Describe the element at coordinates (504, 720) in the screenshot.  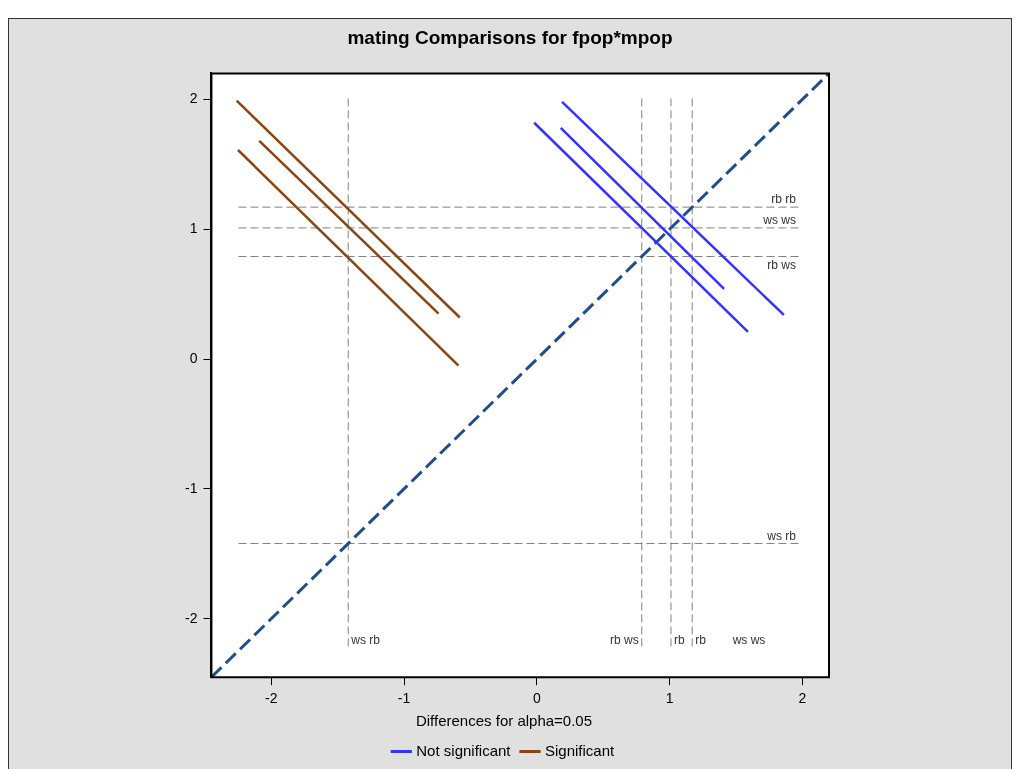
I see `legend-title: Differences for alpha=0.05` at that location.